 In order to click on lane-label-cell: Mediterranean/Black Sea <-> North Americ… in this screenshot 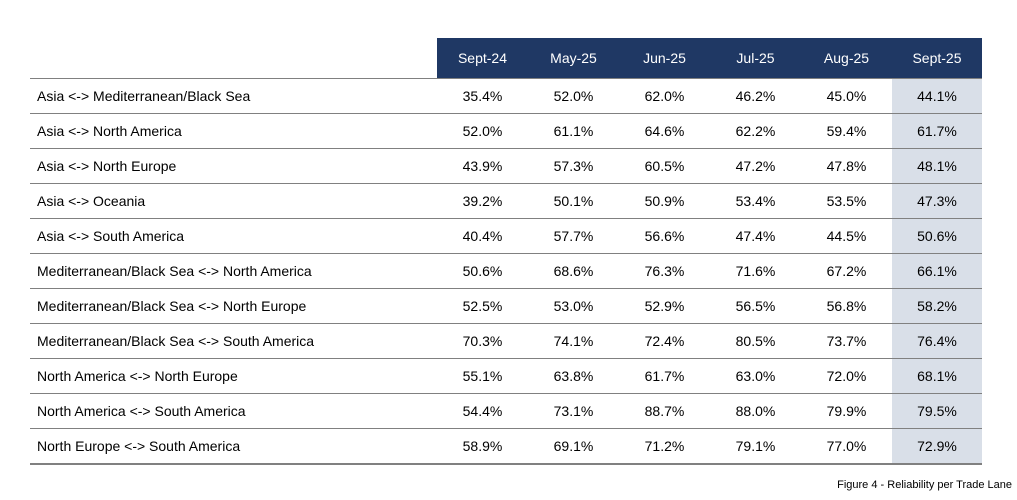, I will do `click(174, 271)`.